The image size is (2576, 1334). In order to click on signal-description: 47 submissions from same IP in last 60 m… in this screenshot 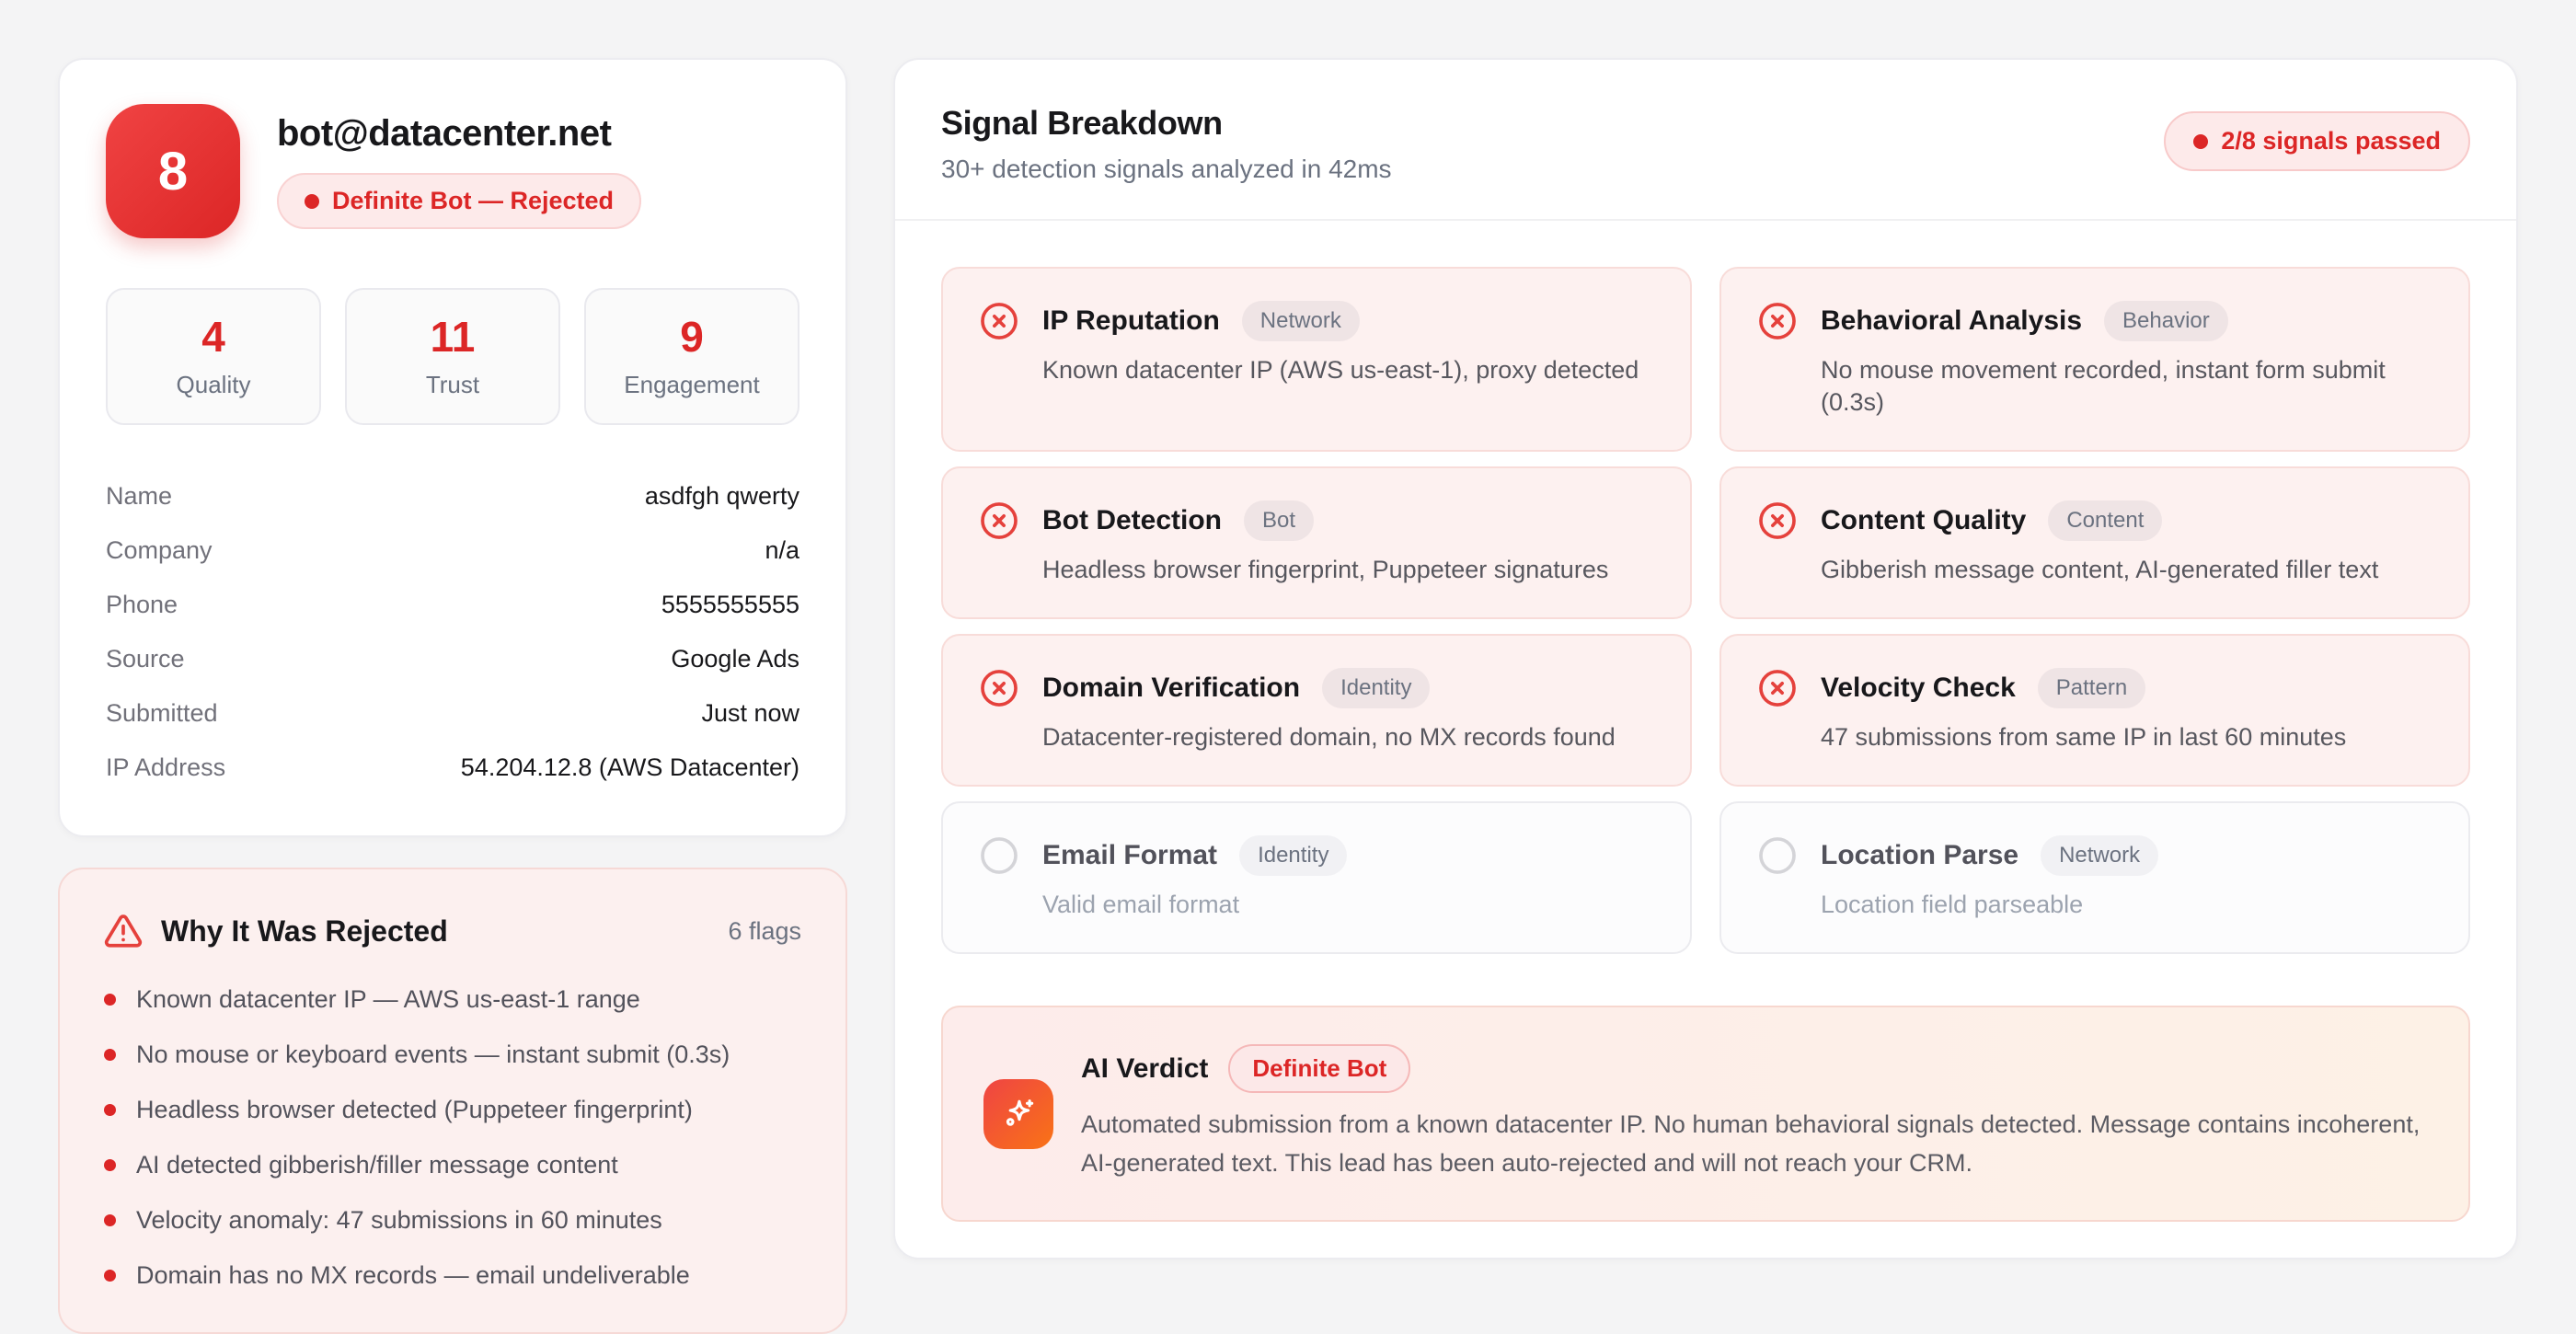, I will do `click(2084, 737)`.